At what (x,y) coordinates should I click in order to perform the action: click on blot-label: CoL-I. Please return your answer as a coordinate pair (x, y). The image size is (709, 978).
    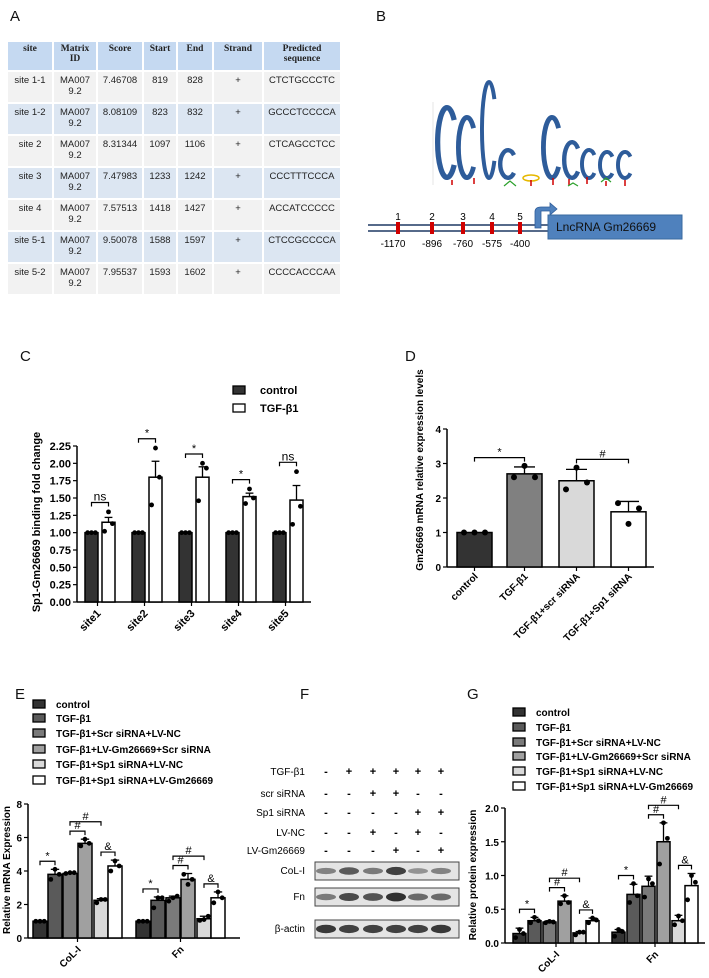
    Looking at the image, I should click on (293, 871).